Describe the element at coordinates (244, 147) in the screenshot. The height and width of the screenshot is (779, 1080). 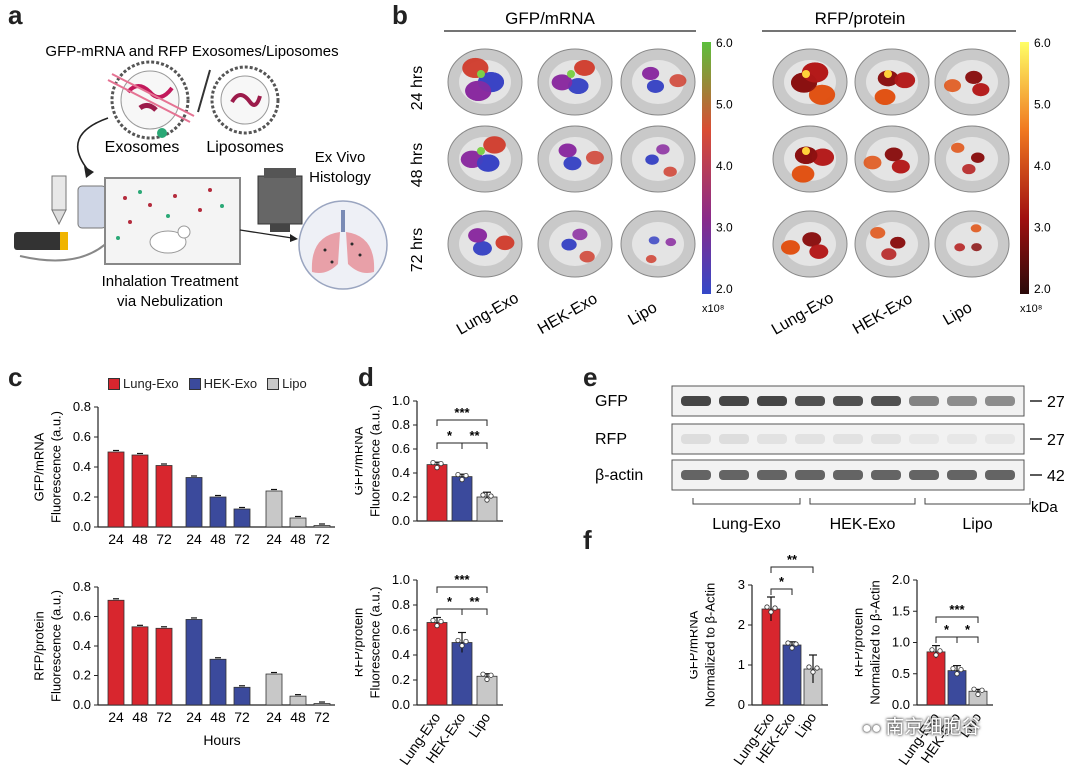
I see `liposomes-label: Liposomes` at that location.